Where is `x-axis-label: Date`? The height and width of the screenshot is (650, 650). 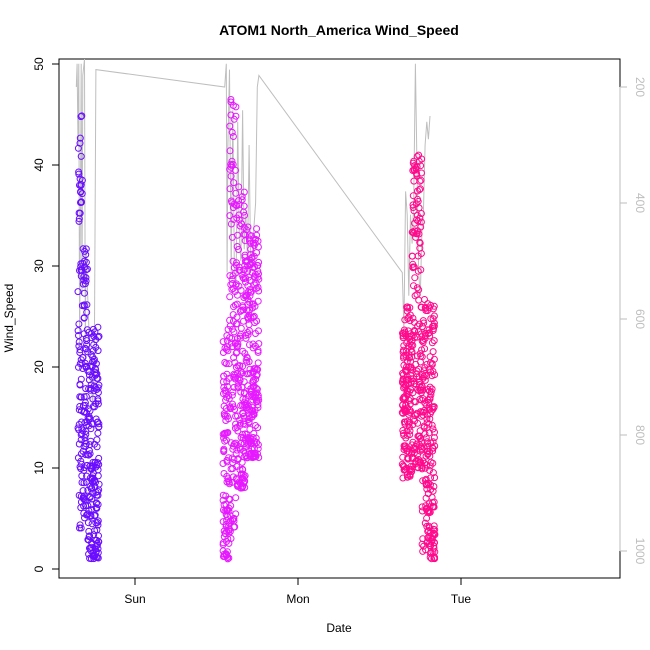
x-axis-label: Date is located at coordinates (339, 628).